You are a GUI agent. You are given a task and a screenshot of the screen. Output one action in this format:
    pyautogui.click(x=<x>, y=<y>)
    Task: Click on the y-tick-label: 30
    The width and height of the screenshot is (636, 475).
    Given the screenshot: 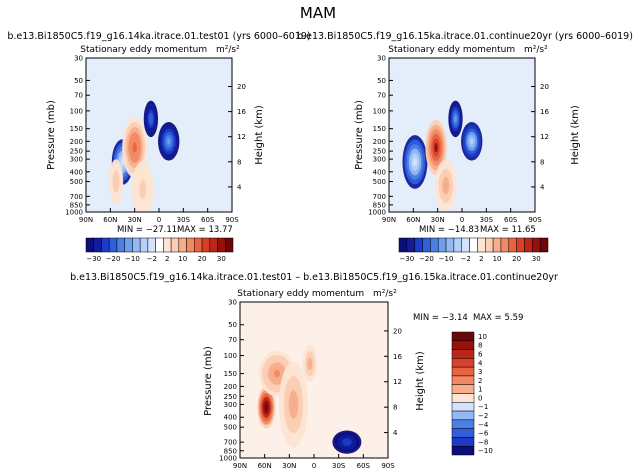 What is the action you would take?
    pyautogui.click(x=232, y=303)
    